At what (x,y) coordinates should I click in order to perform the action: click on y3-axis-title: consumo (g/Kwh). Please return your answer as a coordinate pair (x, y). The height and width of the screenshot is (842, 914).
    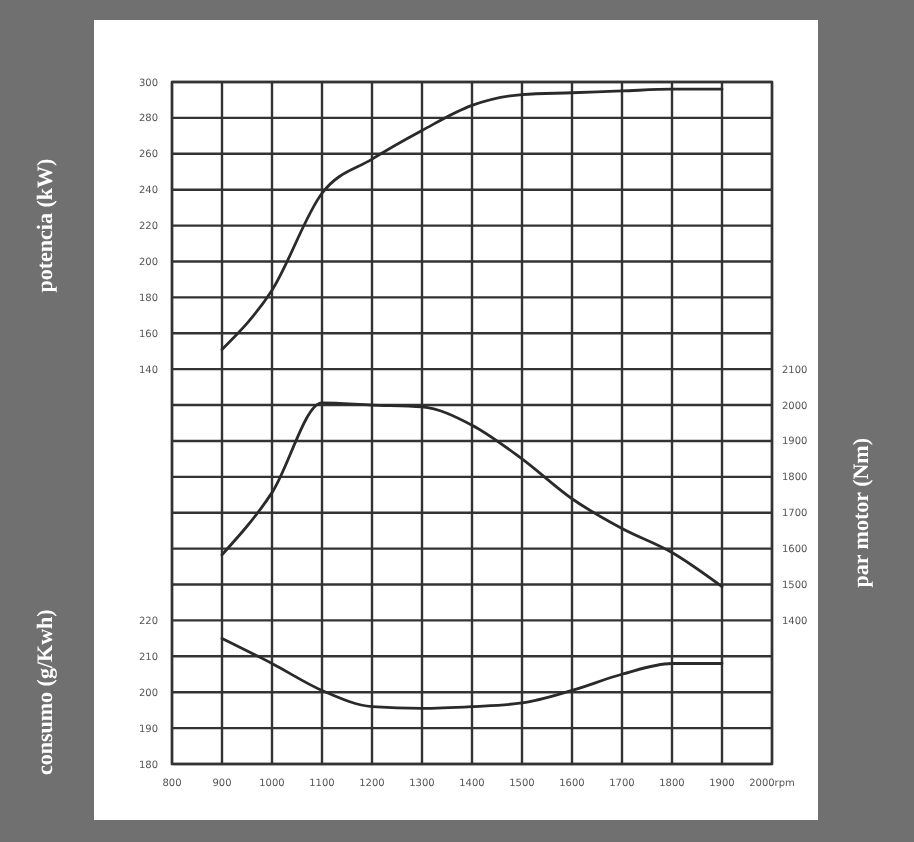
    Looking at the image, I should click on (46, 692).